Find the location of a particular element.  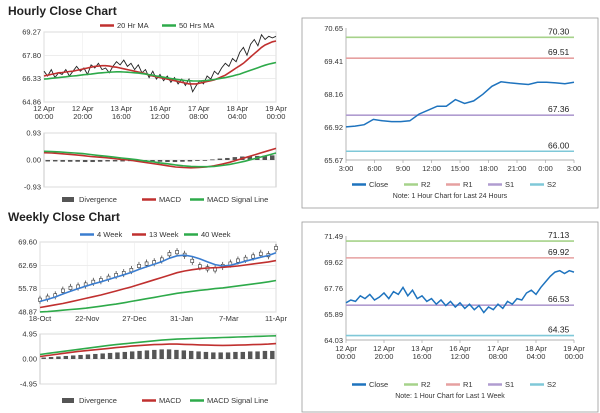

y-tick-label: 55.78 is located at coordinates (27, 288).